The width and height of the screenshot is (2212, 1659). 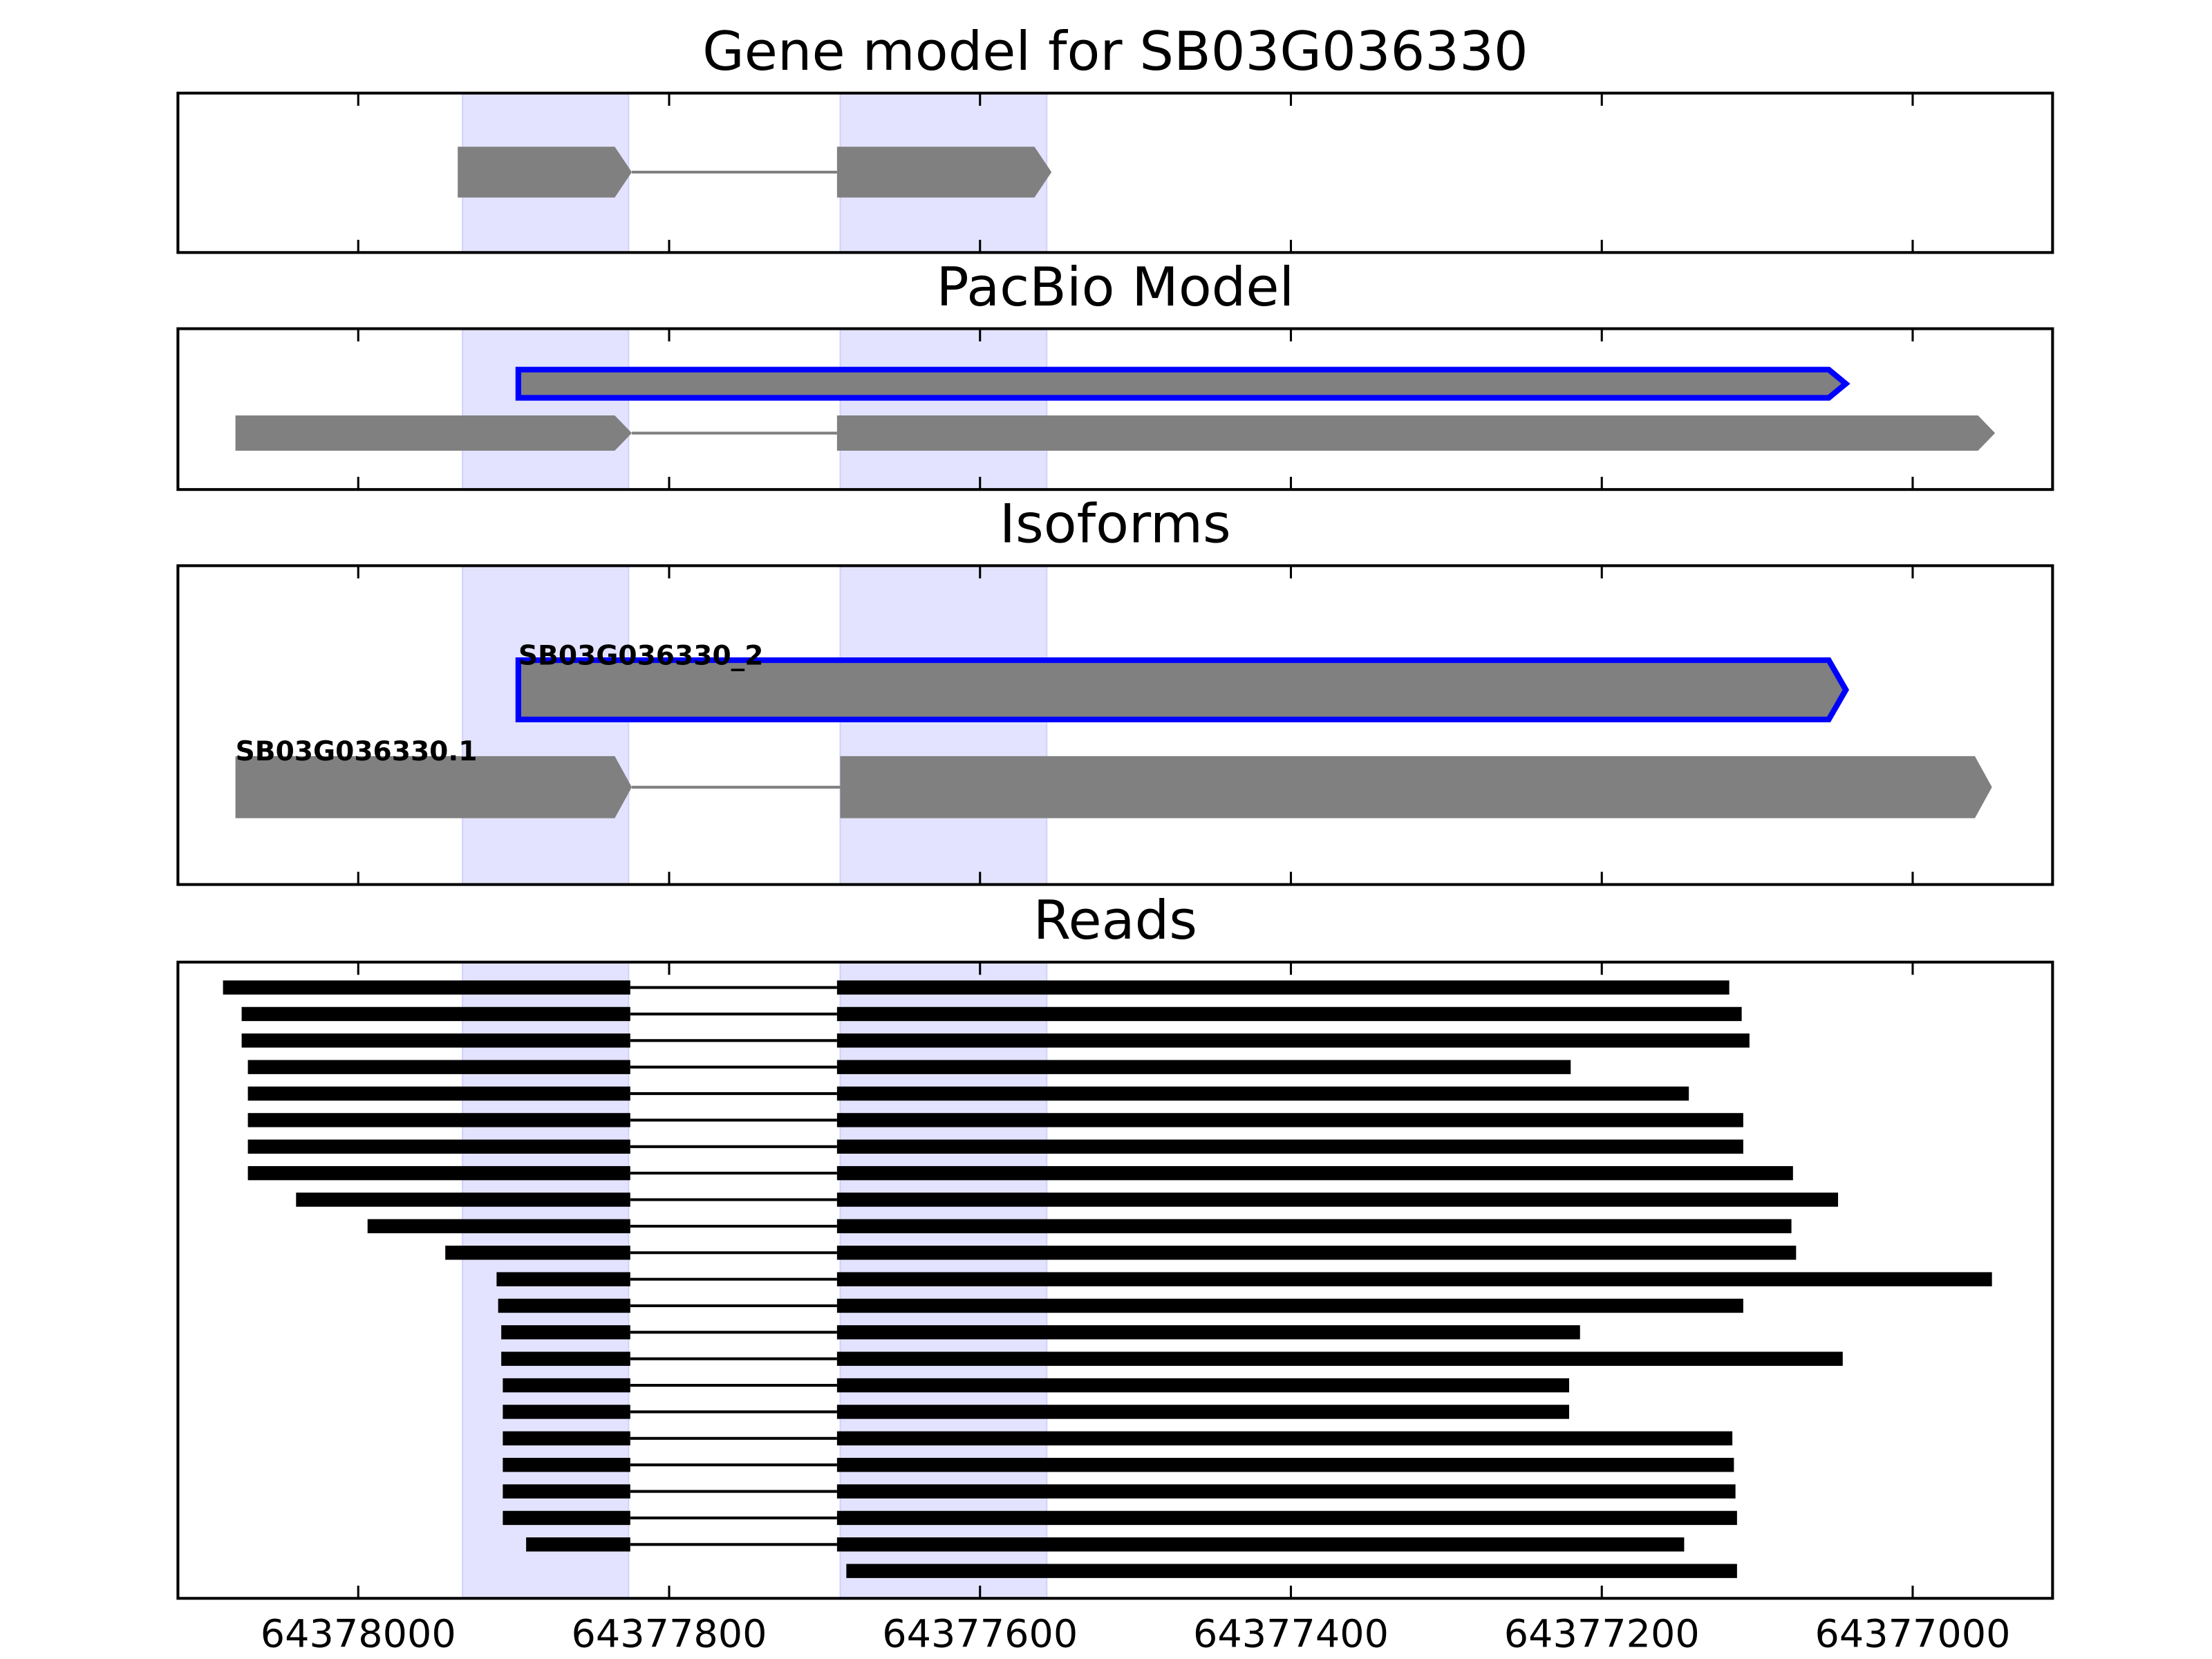 What do you see at coordinates (641, 656) in the screenshot?
I see `isoform-label: SB03G036330_2` at bounding box center [641, 656].